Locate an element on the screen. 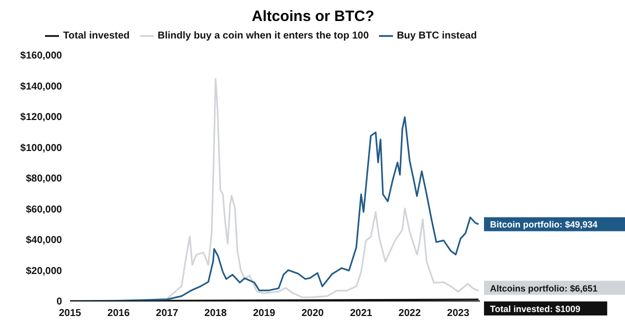  text: Altcoins portfolio: $6,651 is located at coordinates (544, 288).